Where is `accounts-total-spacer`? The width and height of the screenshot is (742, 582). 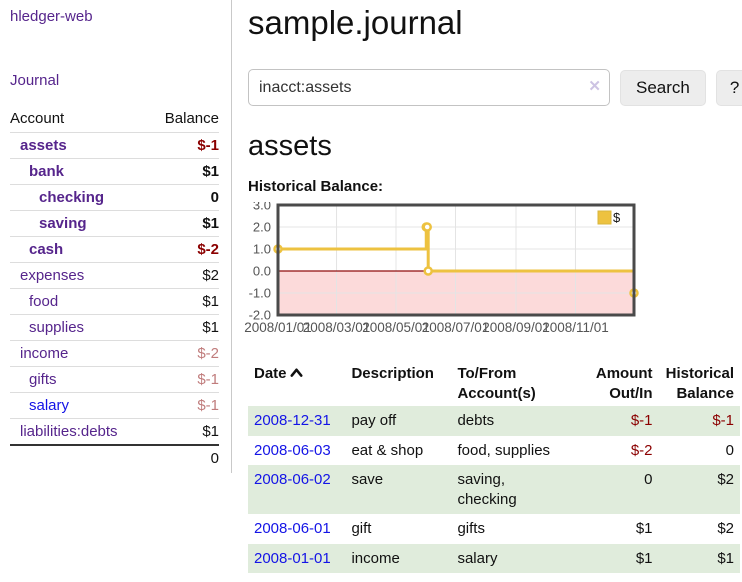 accounts-total-spacer is located at coordinates (79, 457).